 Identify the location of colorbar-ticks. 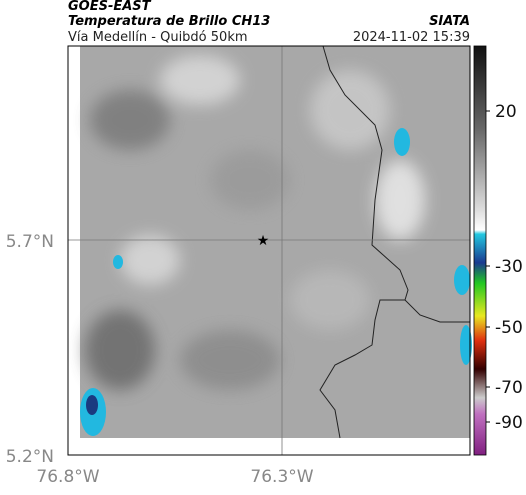
(488, 266).